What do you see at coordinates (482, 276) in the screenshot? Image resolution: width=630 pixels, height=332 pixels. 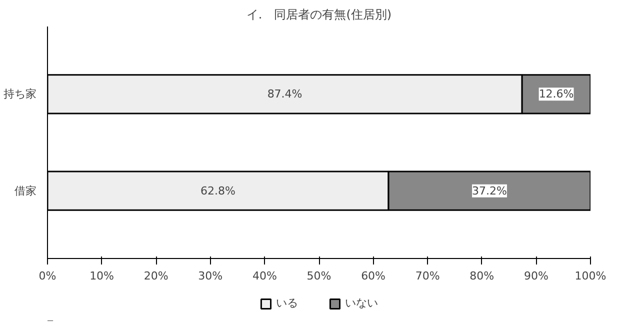 I see `x-tick-label: 80%` at bounding box center [482, 276].